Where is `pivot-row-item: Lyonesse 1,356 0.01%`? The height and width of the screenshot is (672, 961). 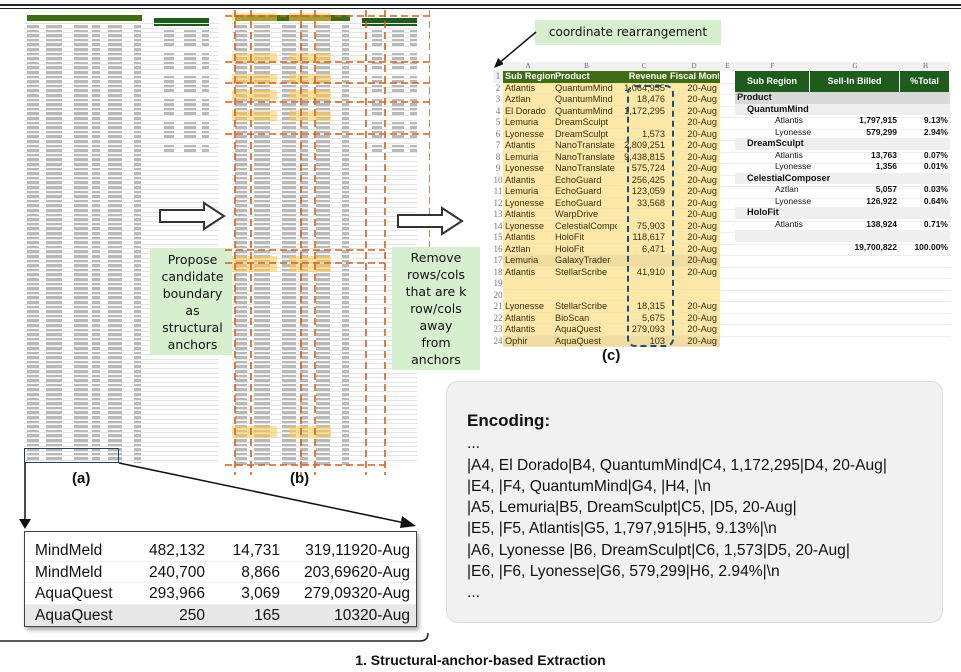
pivot-row-item: Lyonesse 1,356 0.01% is located at coordinates (842, 167).